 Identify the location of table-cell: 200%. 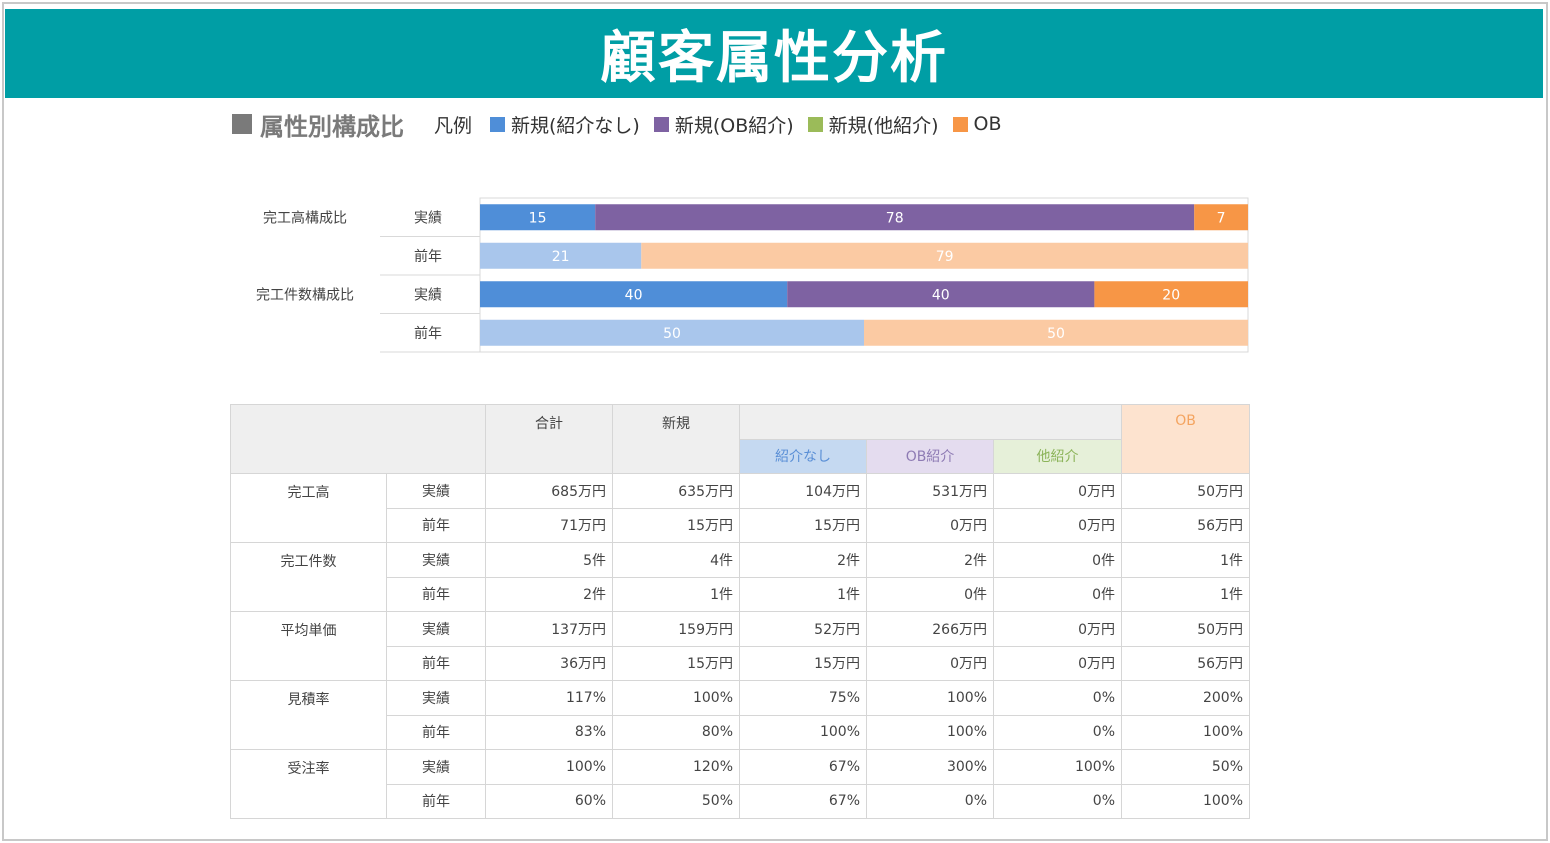
(1186, 698).